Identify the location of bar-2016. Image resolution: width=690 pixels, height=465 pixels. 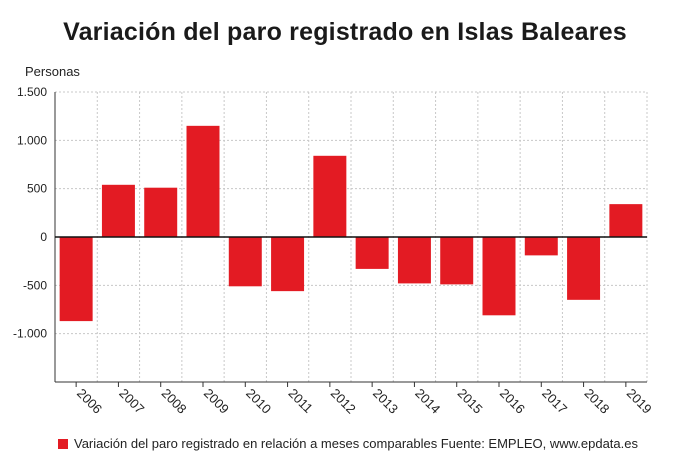
(499, 276).